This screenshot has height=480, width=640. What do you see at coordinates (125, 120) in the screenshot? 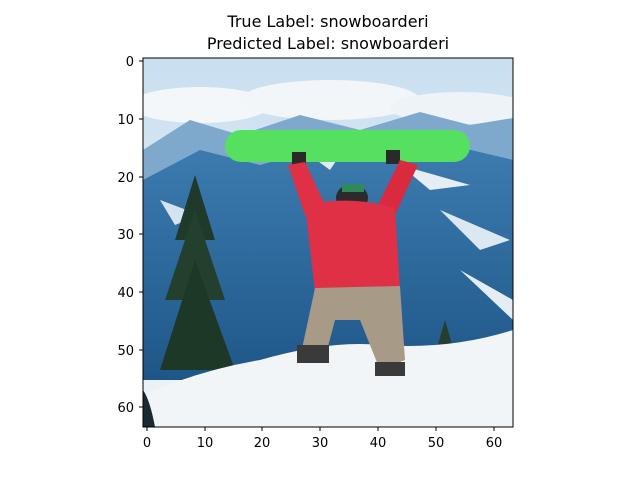
I see `y-tick-label: 10` at bounding box center [125, 120].